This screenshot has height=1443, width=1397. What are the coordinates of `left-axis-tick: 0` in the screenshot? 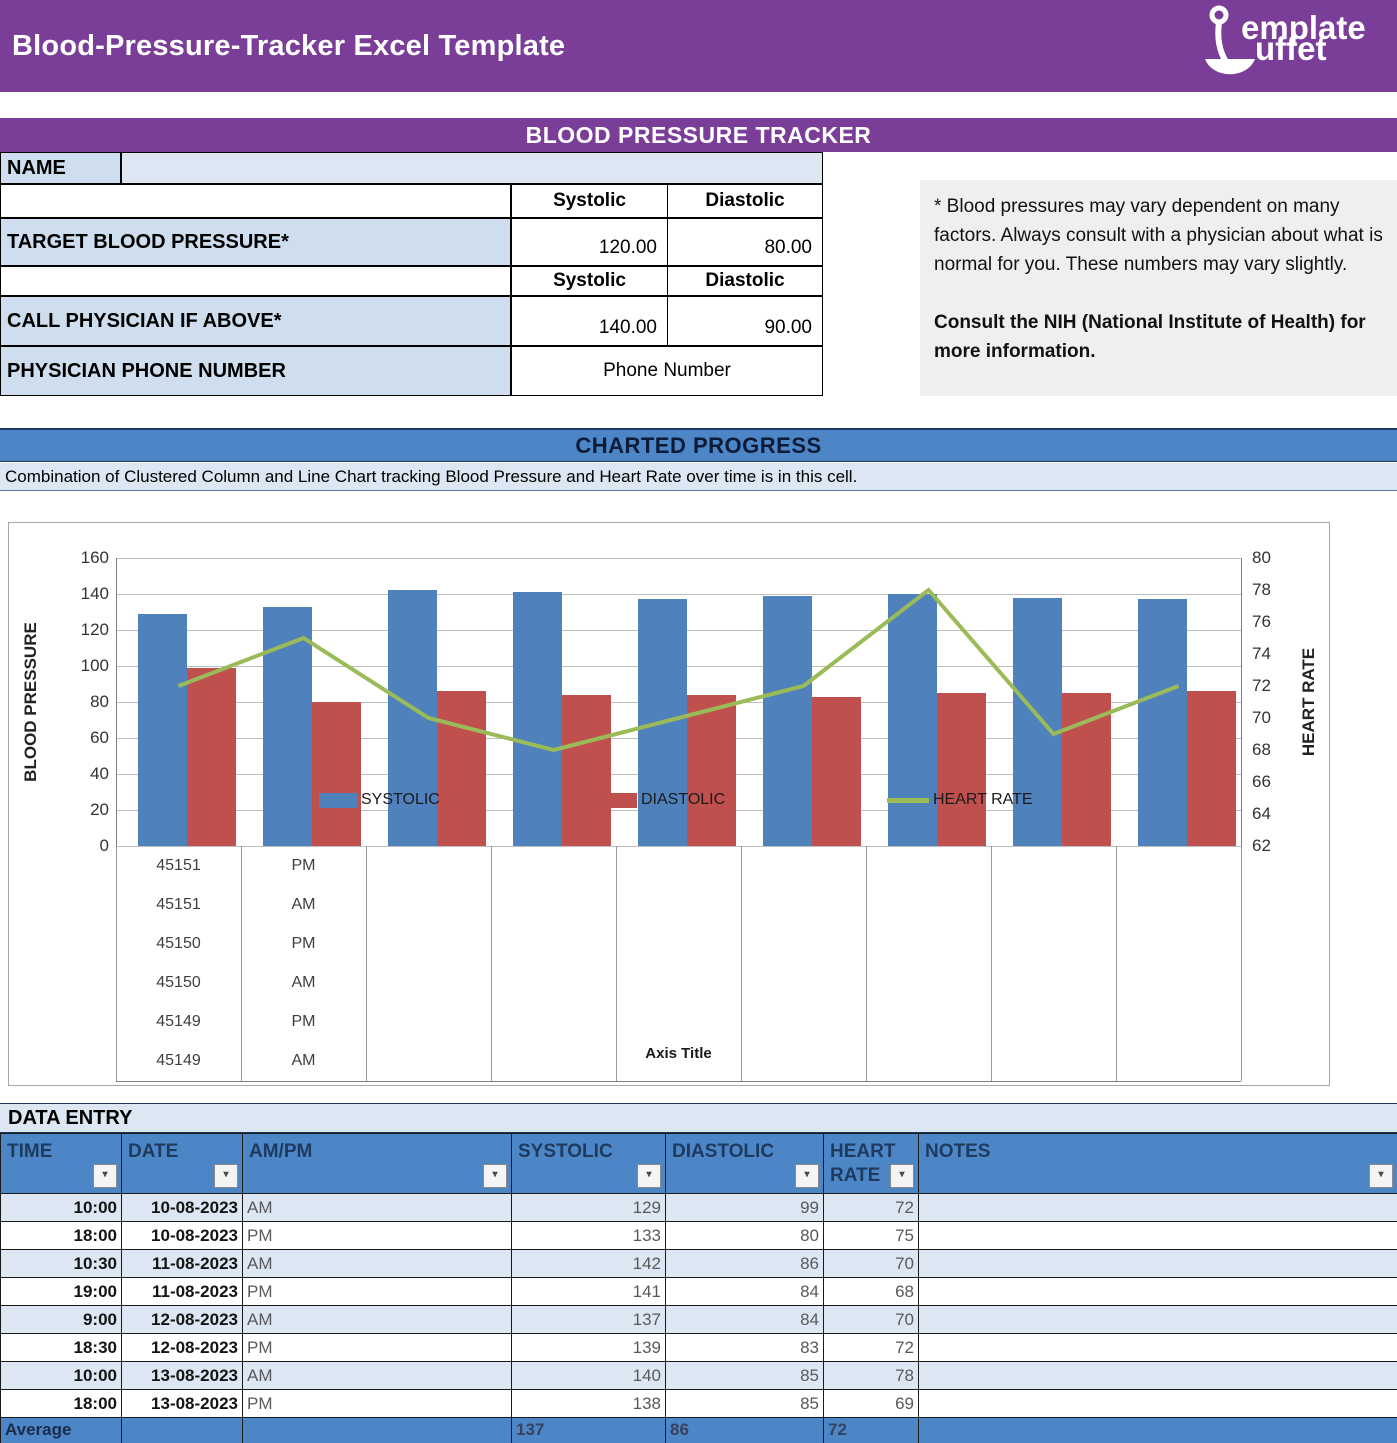 It's located at (104, 845).